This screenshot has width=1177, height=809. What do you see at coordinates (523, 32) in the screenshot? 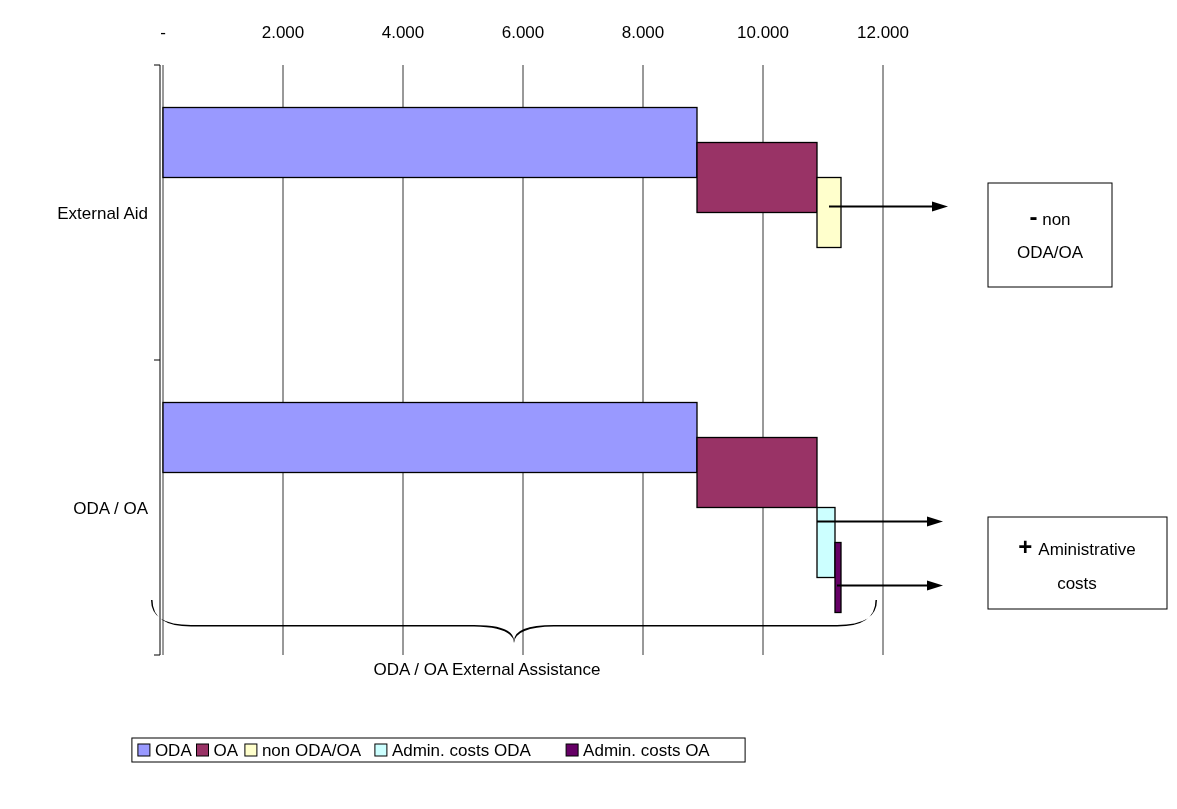
I see `x-tick-label: 6.000` at bounding box center [523, 32].